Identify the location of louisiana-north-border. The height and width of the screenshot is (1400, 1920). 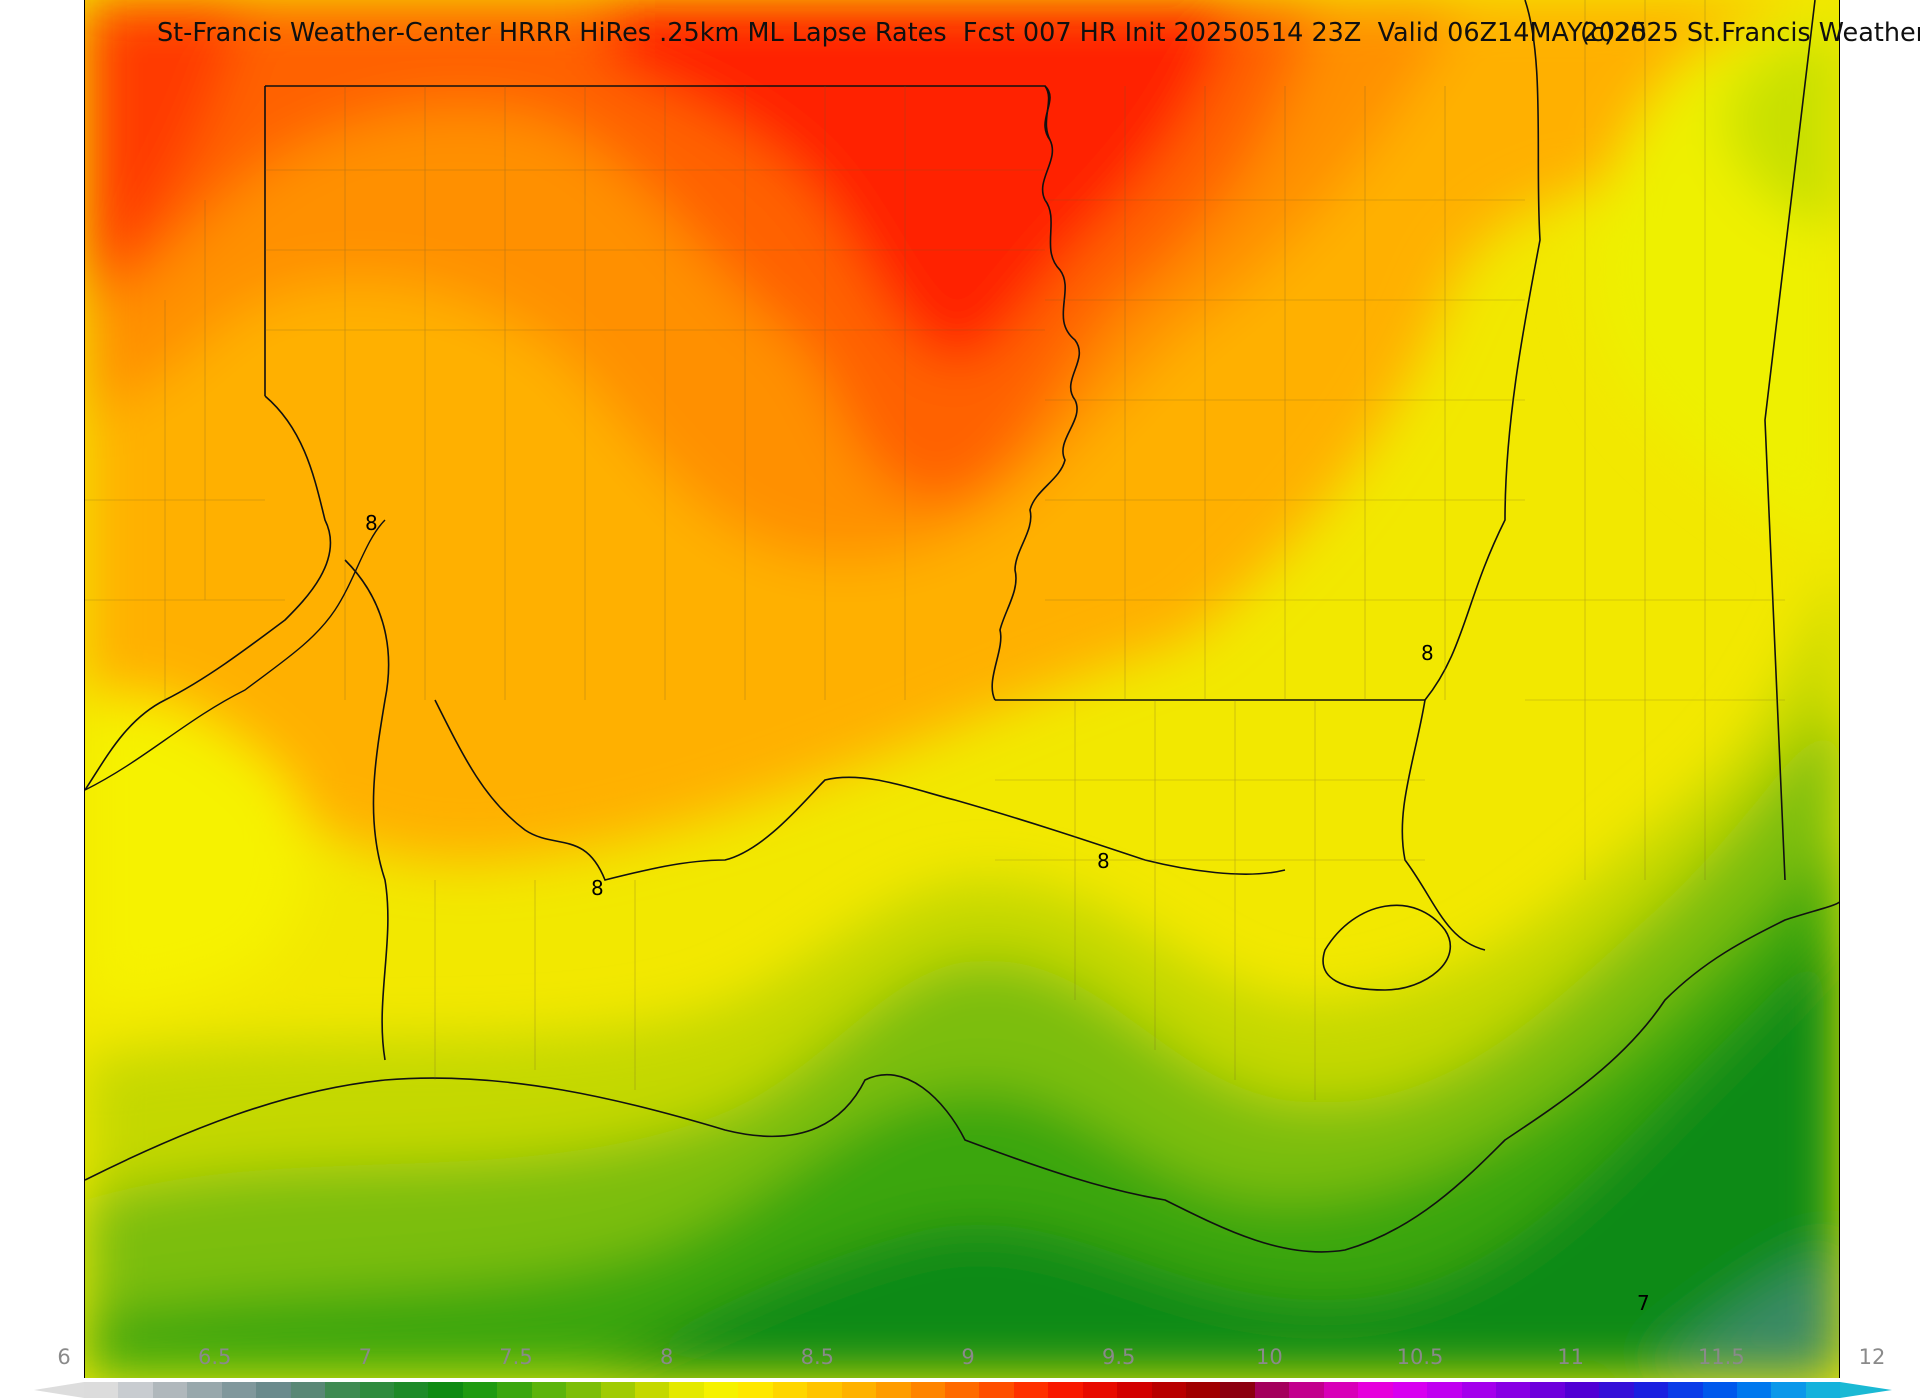
(860, 790).